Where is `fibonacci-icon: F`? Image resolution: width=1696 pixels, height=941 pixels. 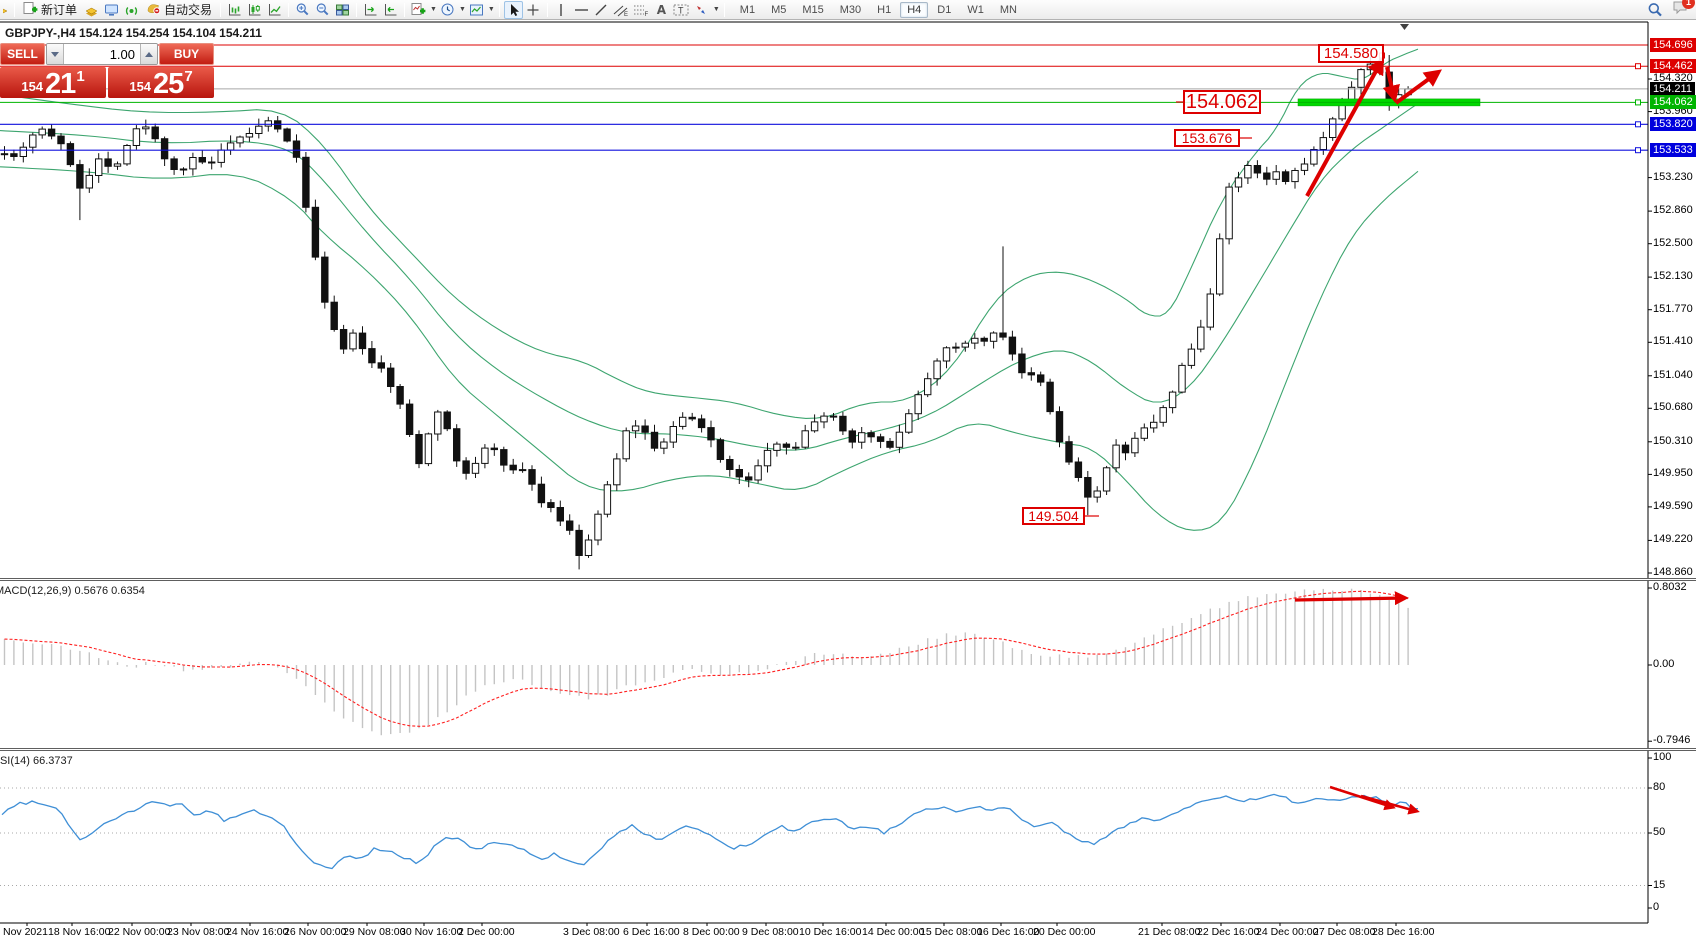
fibonacci-icon: F is located at coordinates (641, 10).